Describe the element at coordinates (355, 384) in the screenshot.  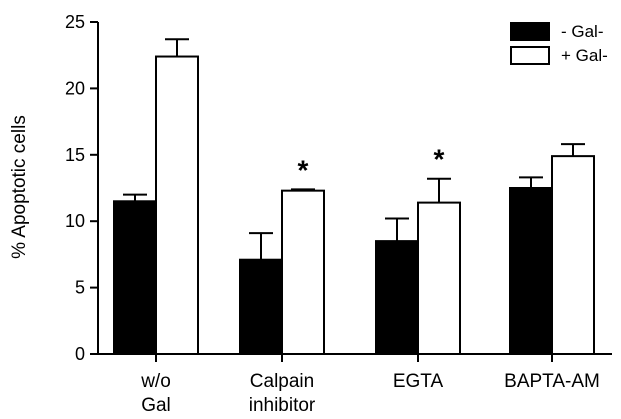
I see `x-axis: w/o Gal Calpain inhibitor EGTA BAPTA-AM` at that location.